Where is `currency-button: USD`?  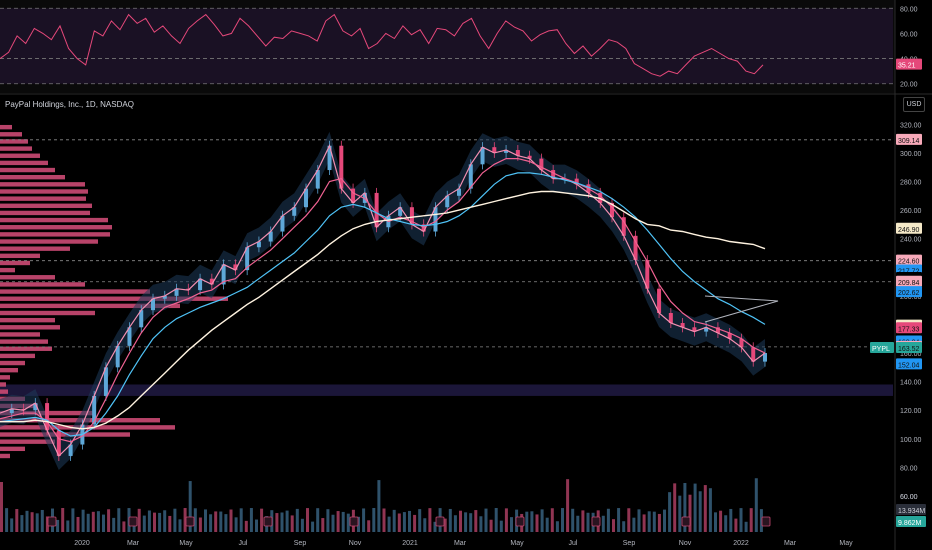
currency-button: USD is located at coordinates (914, 104).